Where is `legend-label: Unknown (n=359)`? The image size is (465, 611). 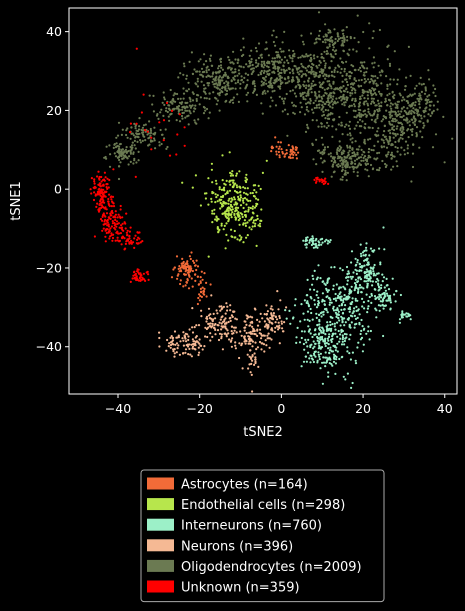 legend-label: Unknown (n=359) is located at coordinates (240, 588).